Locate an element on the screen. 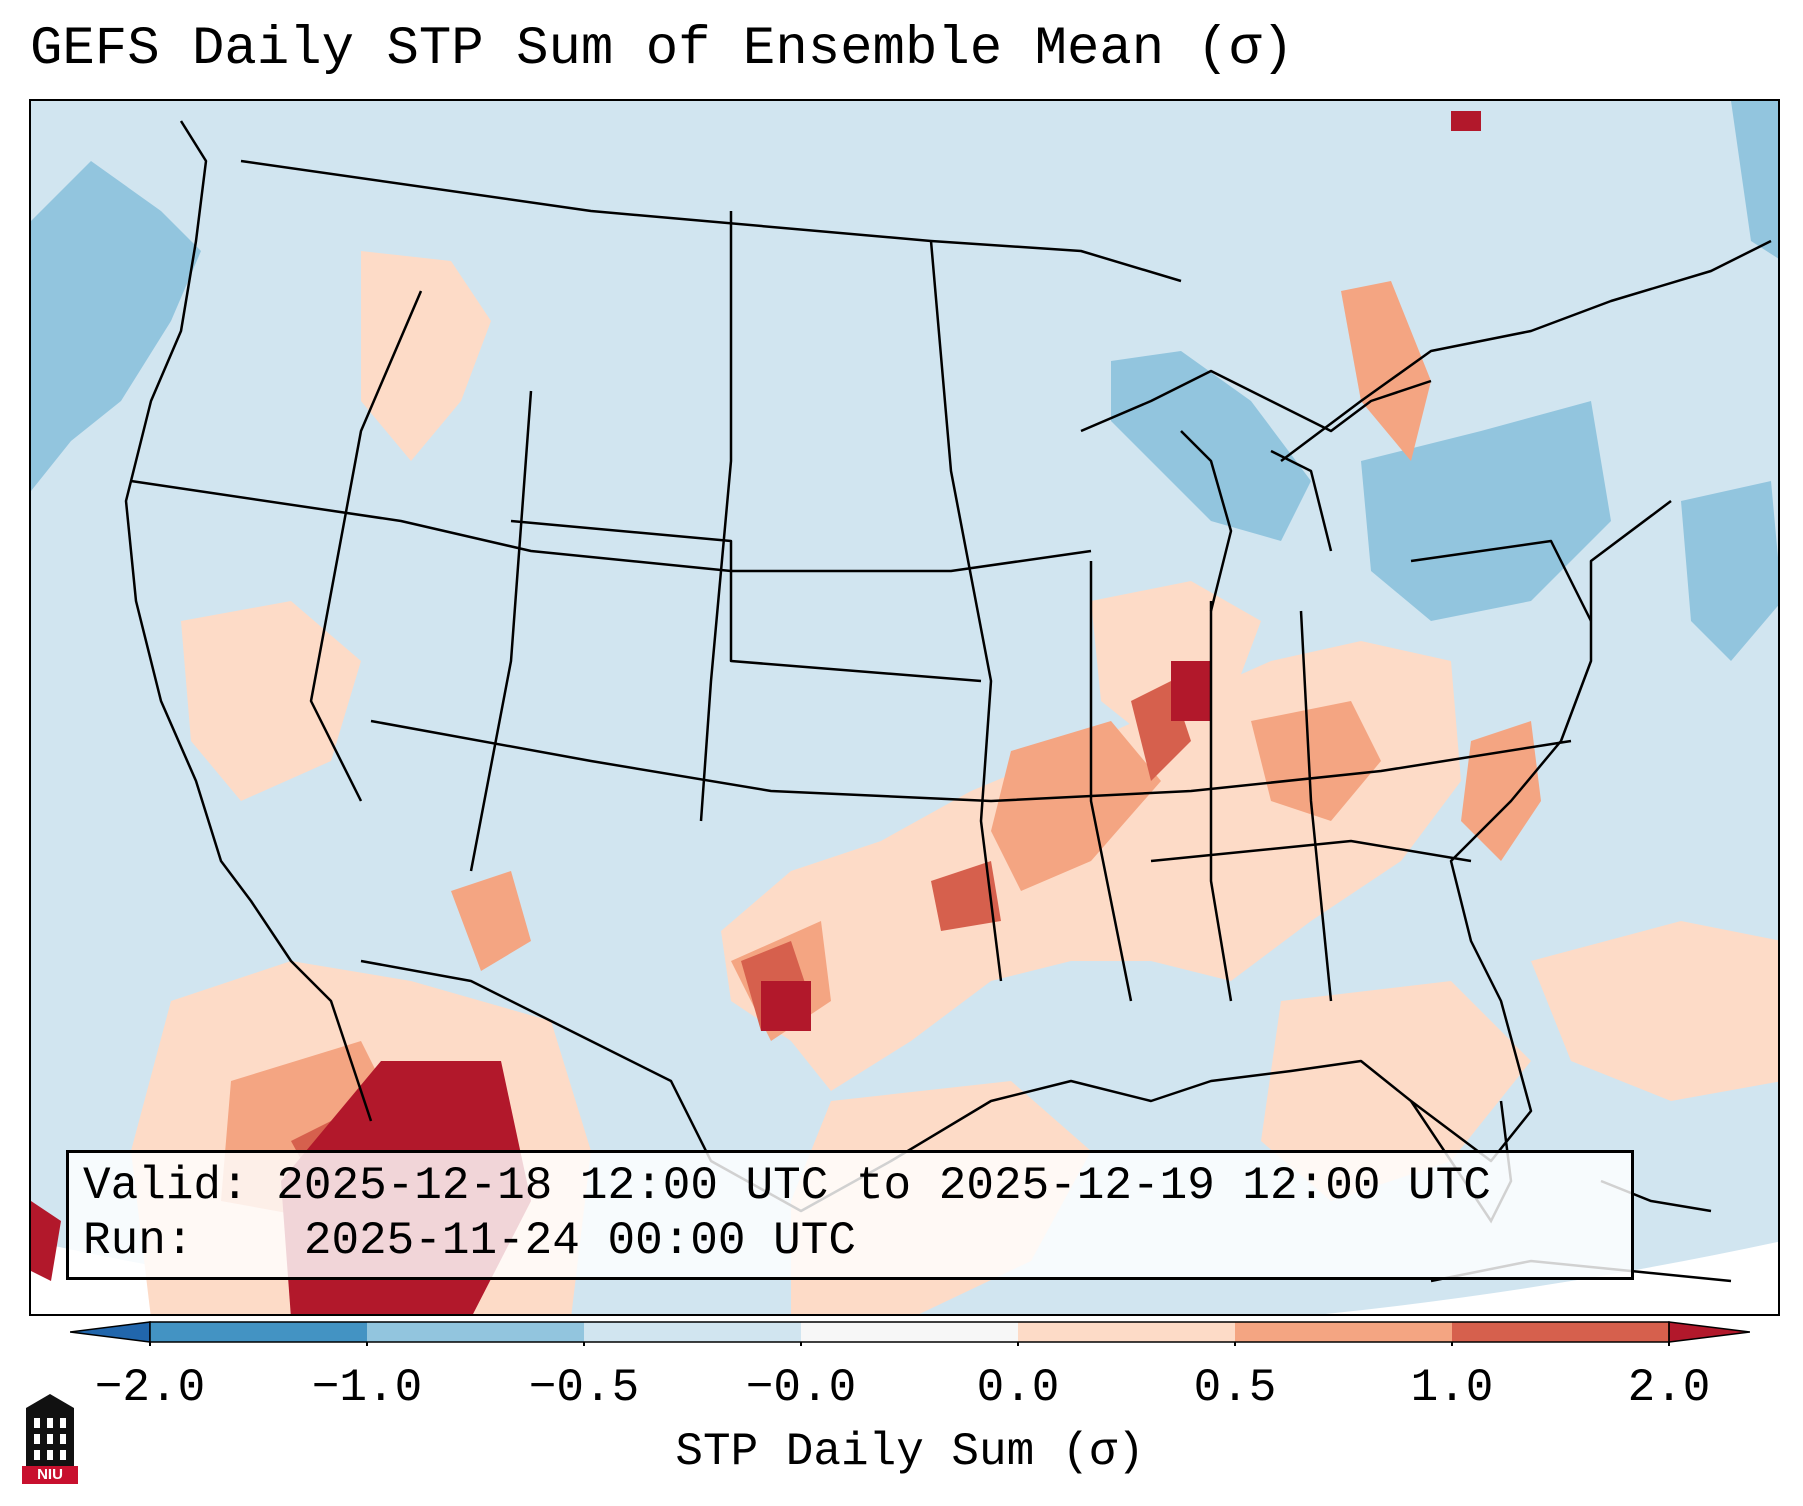 This screenshot has width=1803, height=1506. colorbar-extend-low is located at coordinates (110, 1332).